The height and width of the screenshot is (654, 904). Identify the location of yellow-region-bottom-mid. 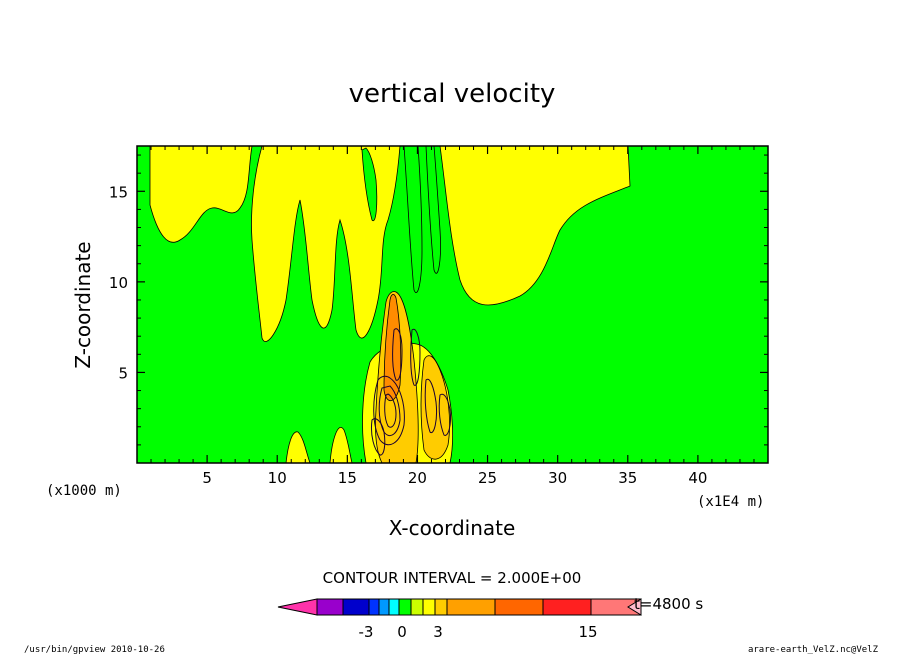
(341, 445).